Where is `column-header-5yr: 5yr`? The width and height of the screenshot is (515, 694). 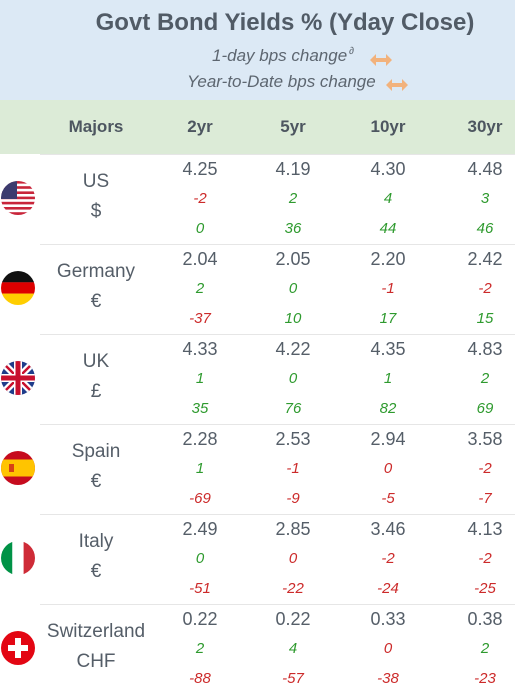 column-header-5yr: 5yr is located at coordinates (293, 126).